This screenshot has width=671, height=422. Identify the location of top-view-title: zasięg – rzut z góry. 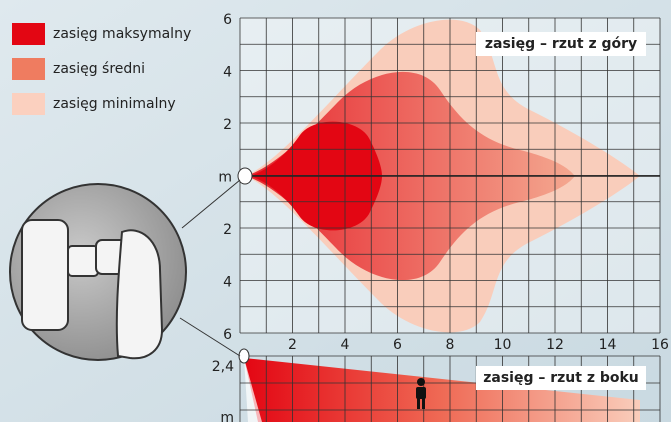
(561, 44).